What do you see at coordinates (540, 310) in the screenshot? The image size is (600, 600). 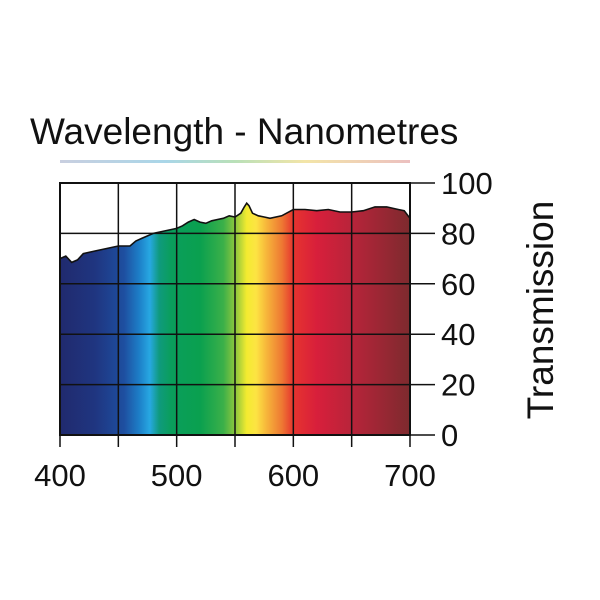 I see `y-axis-label: Transmission` at bounding box center [540, 310].